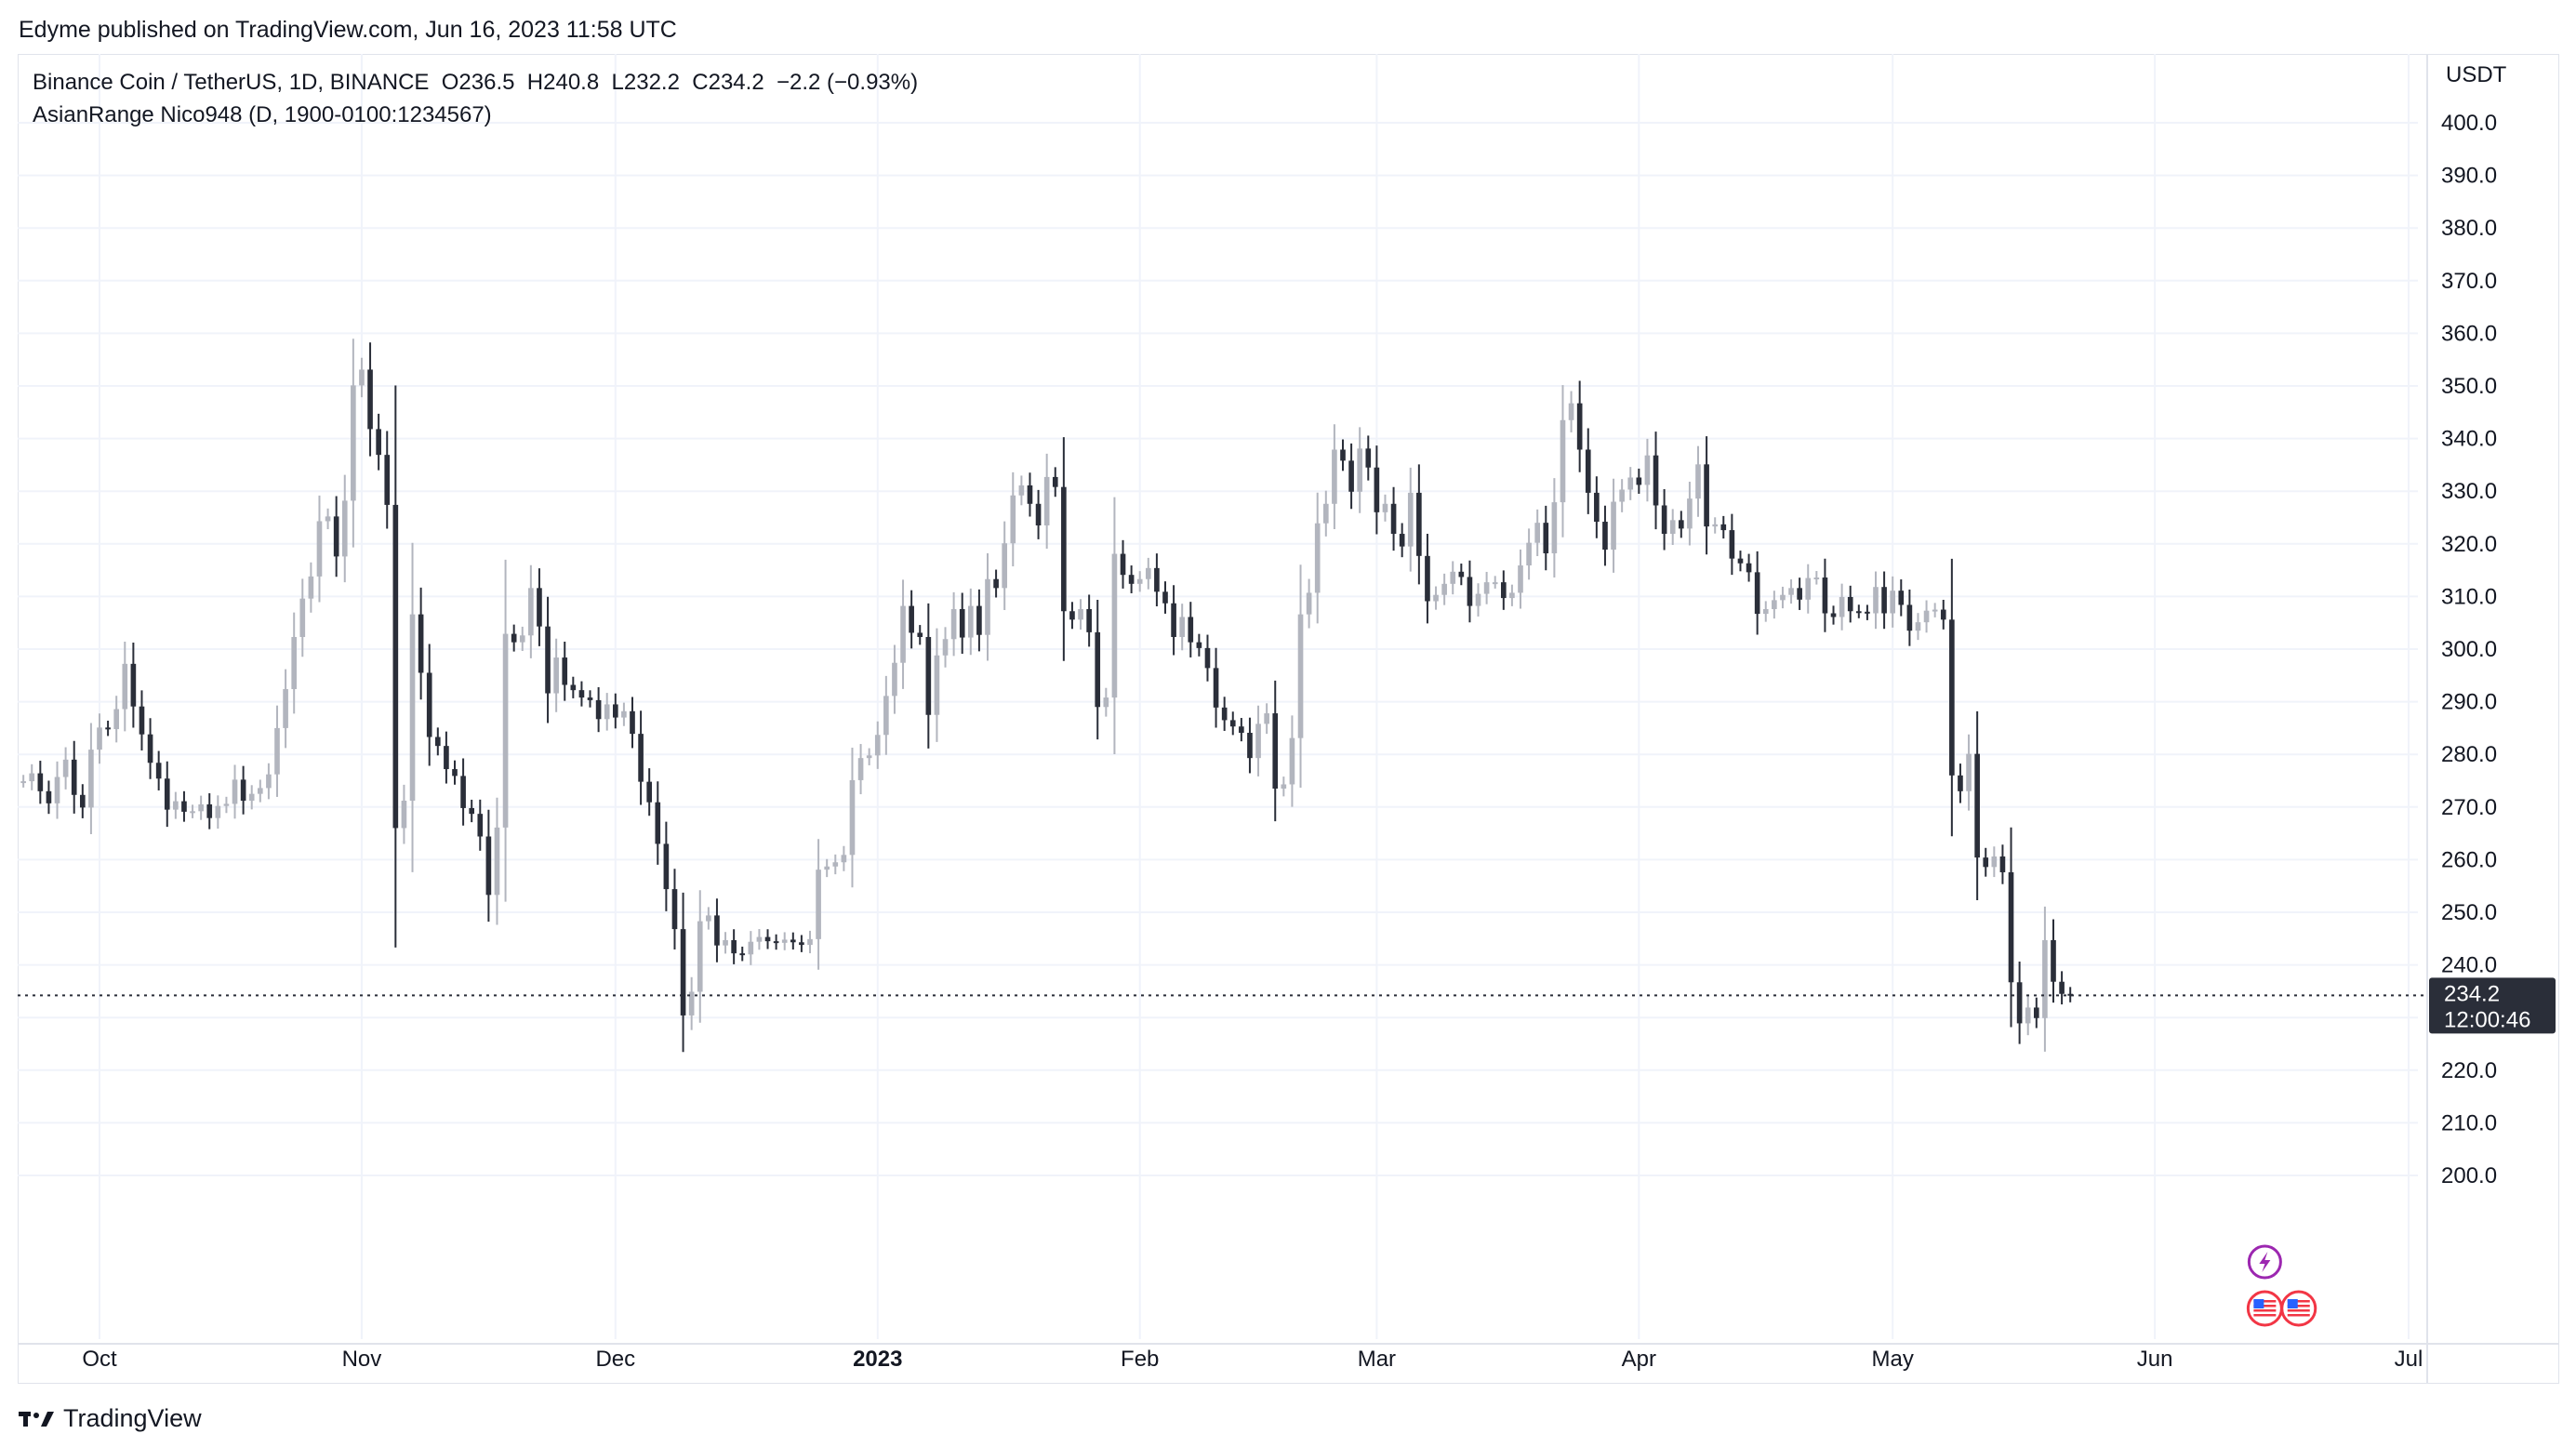  Describe the element at coordinates (2469, 754) in the screenshot. I see `y-tick-label: 280.0` at that location.